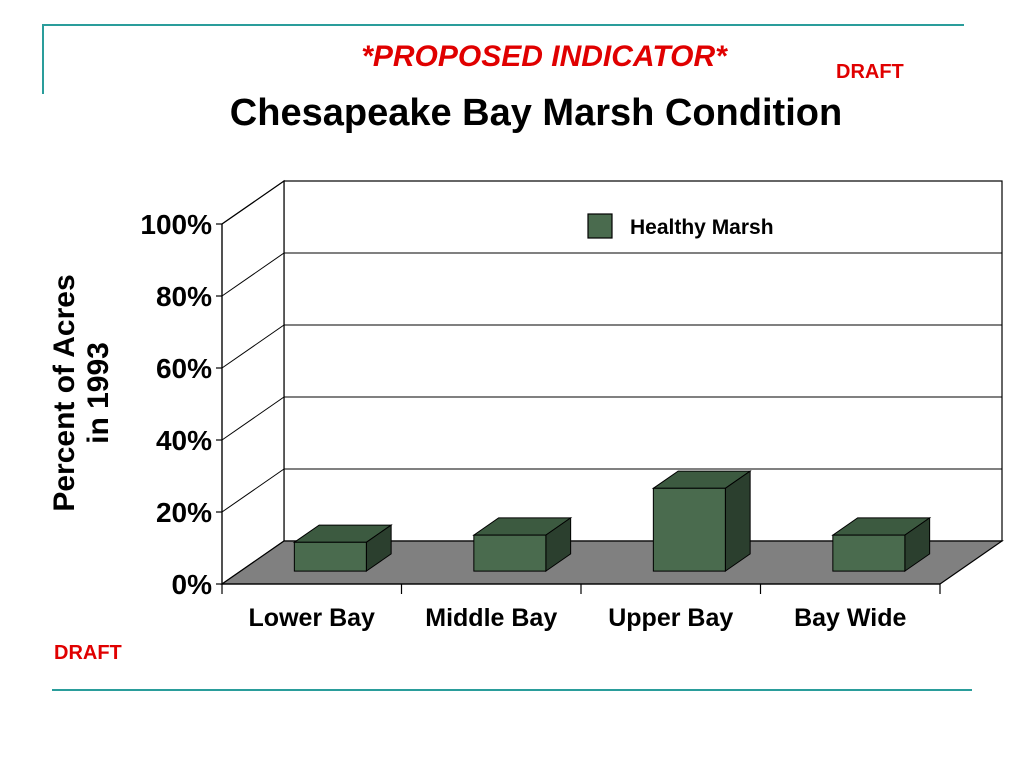 This screenshot has height=768, width=1024. What do you see at coordinates (503, 25) in the screenshot?
I see `top-rule` at bounding box center [503, 25].